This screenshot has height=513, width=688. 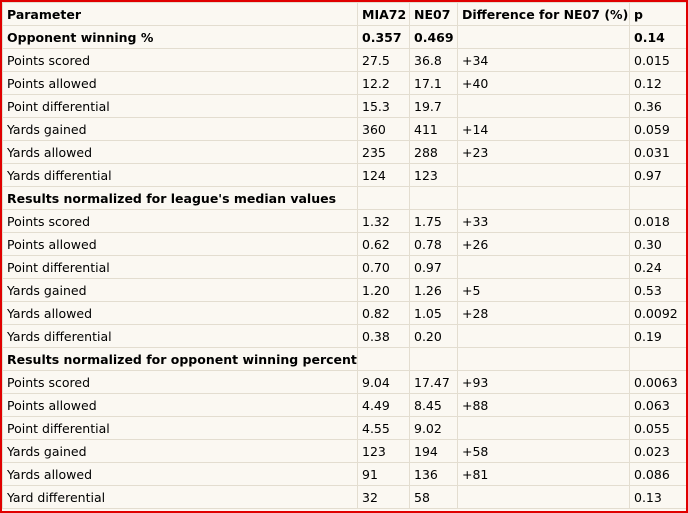 I want to click on cell-difference: +93, so click(x=543, y=382).